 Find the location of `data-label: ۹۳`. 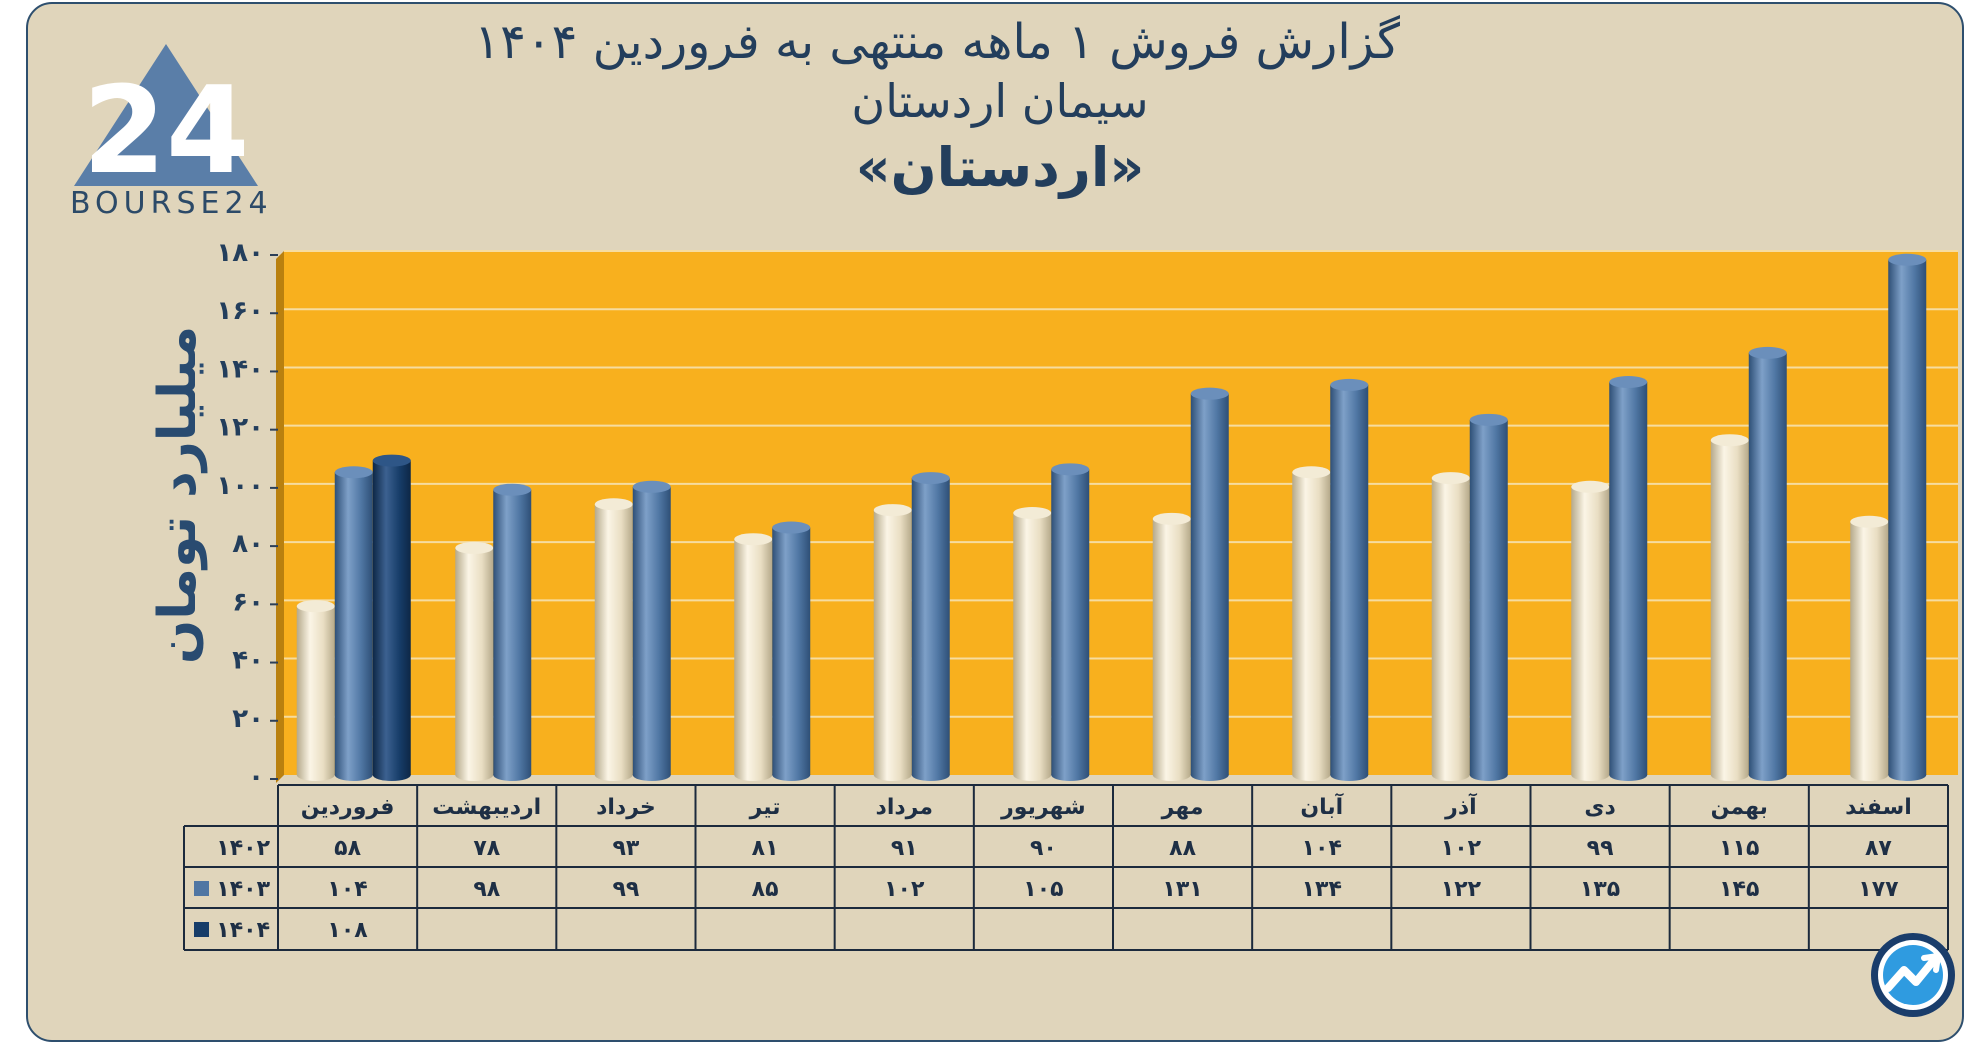

data-label: ۹۳ is located at coordinates (625, 848).